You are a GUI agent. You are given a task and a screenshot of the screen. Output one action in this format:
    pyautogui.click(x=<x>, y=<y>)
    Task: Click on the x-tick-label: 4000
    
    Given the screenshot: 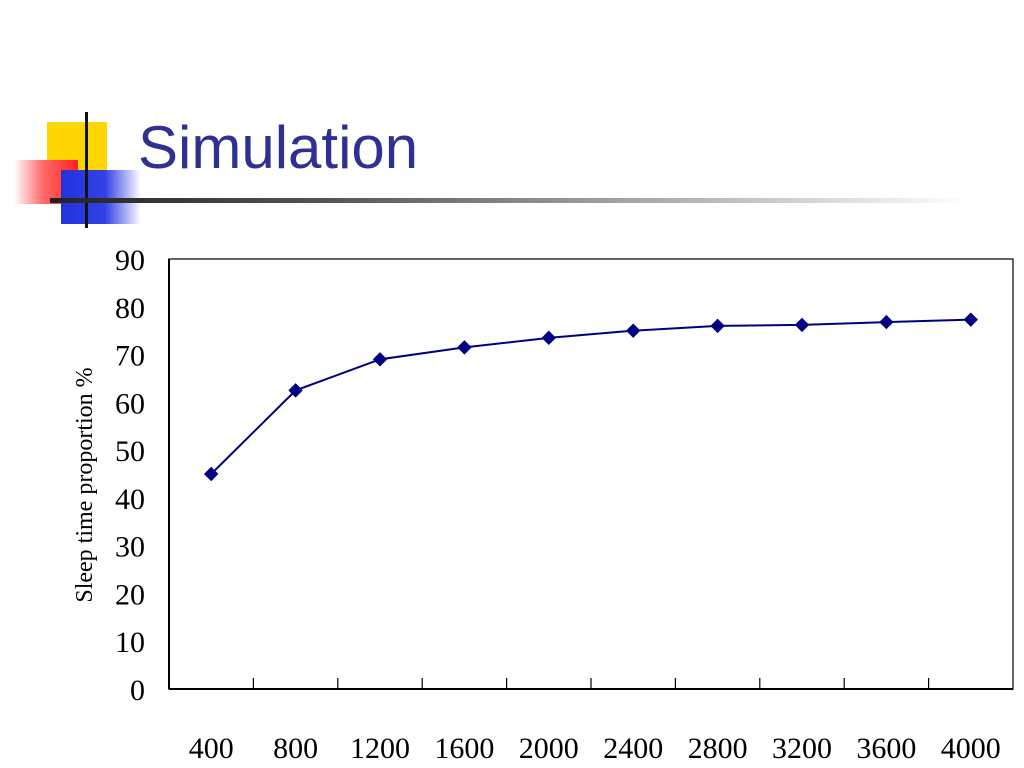 What is the action you would take?
    pyautogui.click(x=971, y=748)
    